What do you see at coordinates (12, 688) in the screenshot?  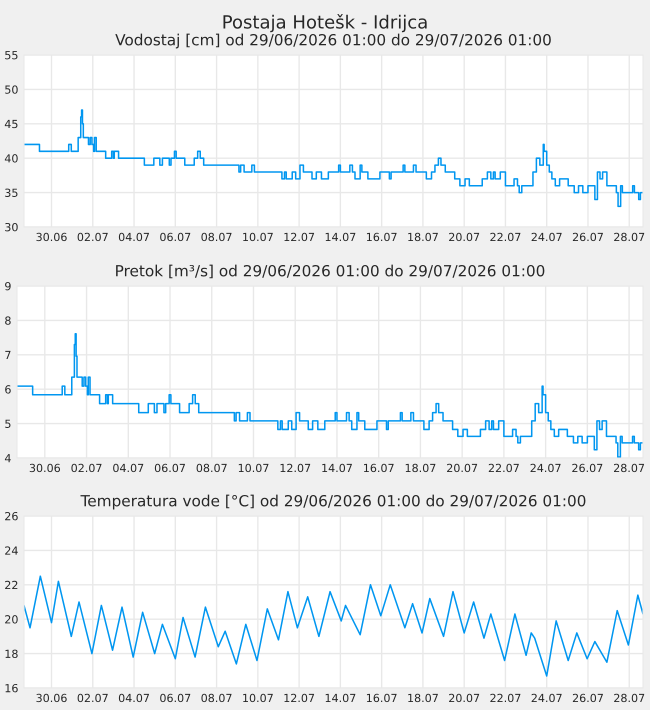 I see `y-tick-label: 16` at bounding box center [12, 688].